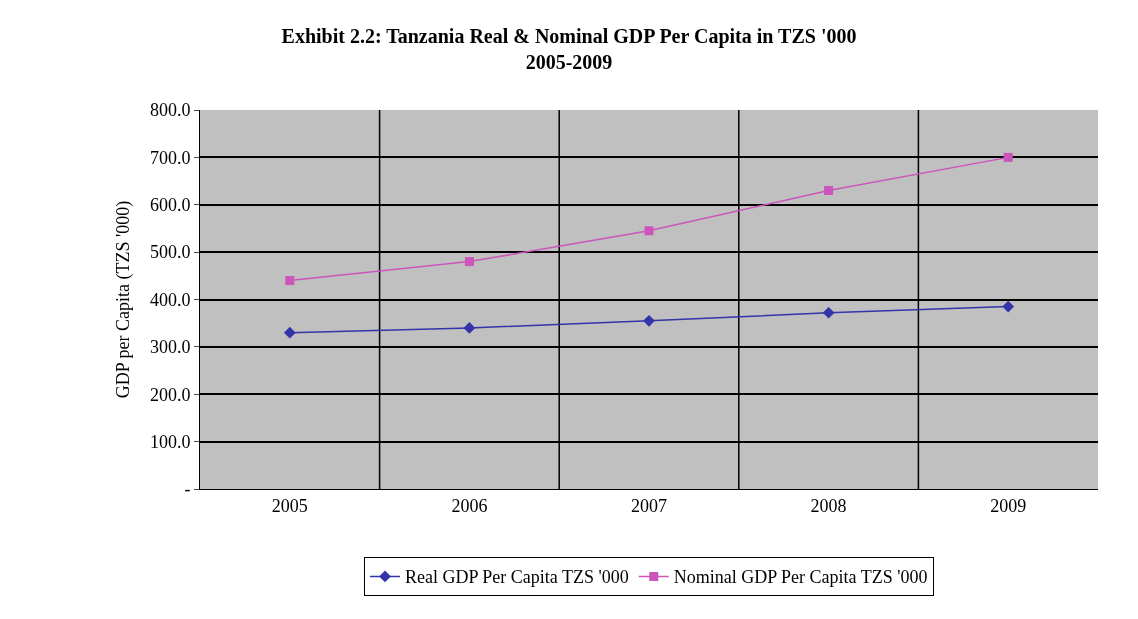  I want to click on y-tick-label: 300.0, so click(170, 347).